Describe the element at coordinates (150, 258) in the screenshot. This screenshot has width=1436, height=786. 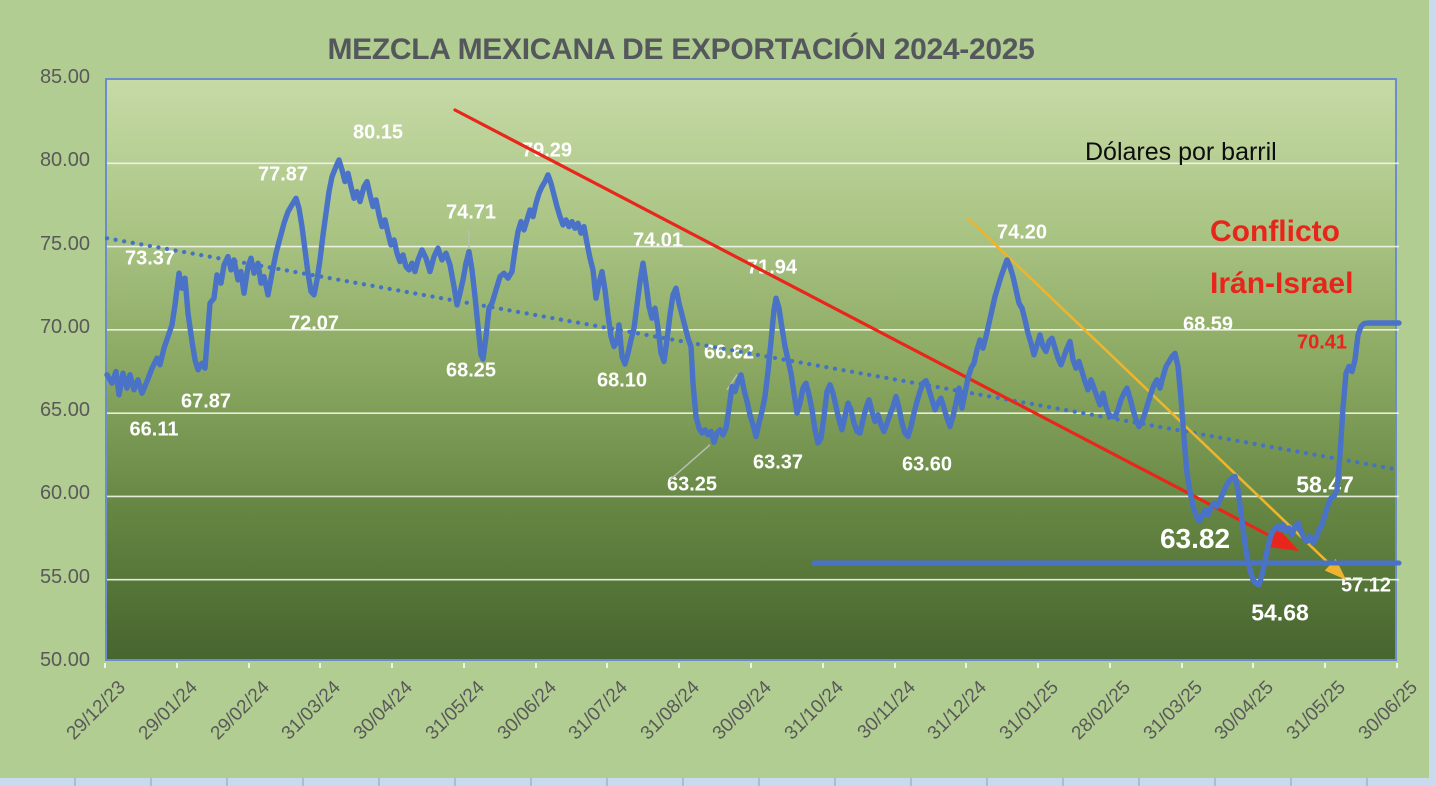
I see `point-label-73-37: 73.37` at that location.